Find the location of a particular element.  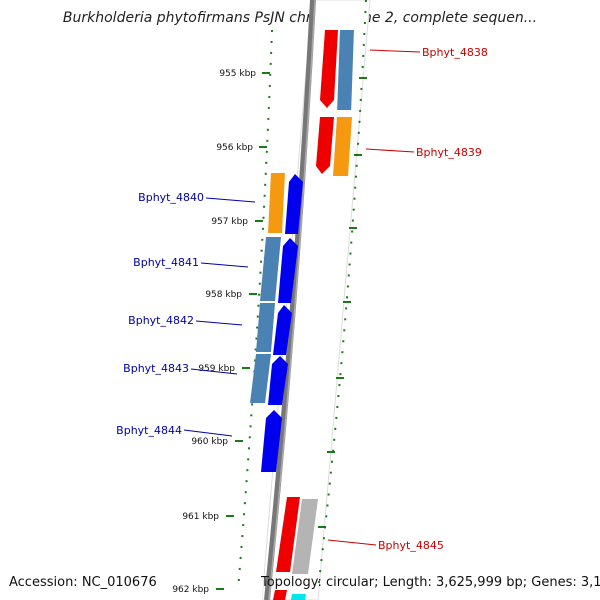

right-dotted-guide is located at coordinates (342, 295).